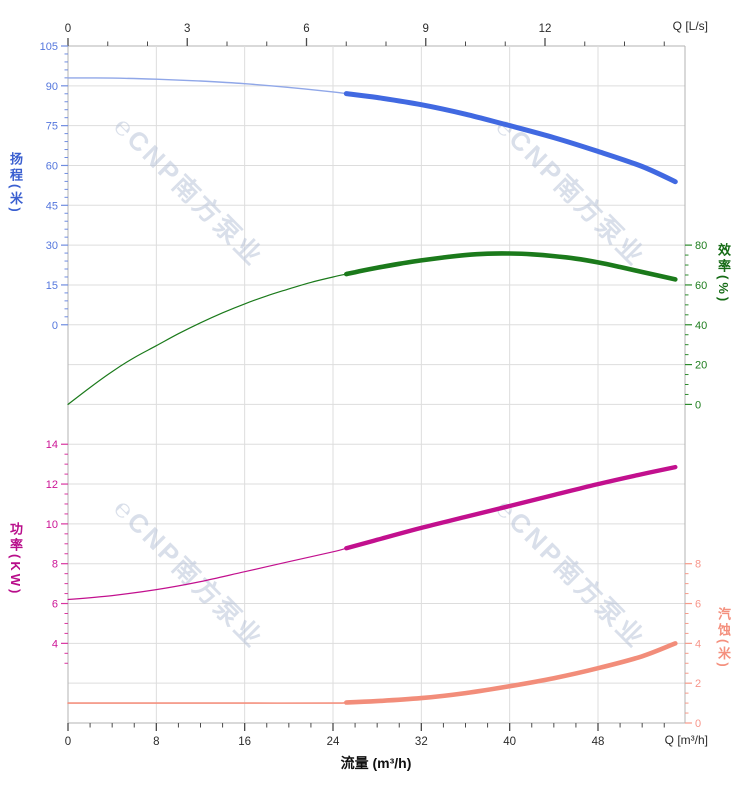 This screenshot has width=752, height=797. What do you see at coordinates (207, 702) in the screenshot?
I see `npsh-curve-thin` at bounding box center [207, 702].